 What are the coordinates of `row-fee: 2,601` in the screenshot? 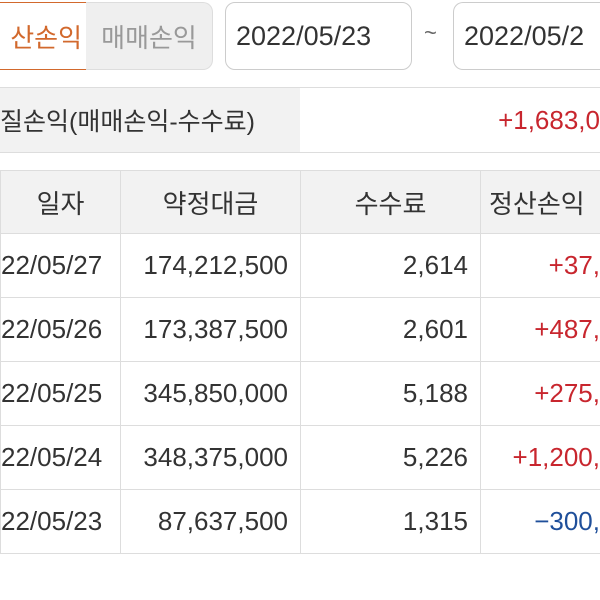 It's located at (390, 329).